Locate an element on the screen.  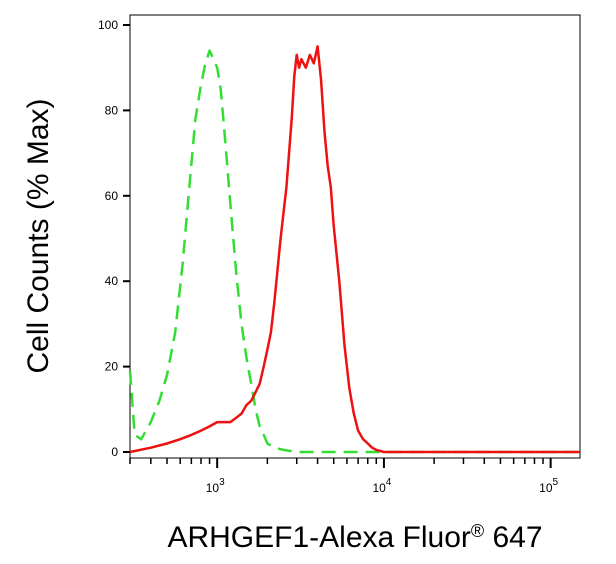
y-axis: 0 20 40 60 80 100 is located at coordinates (114, 238).